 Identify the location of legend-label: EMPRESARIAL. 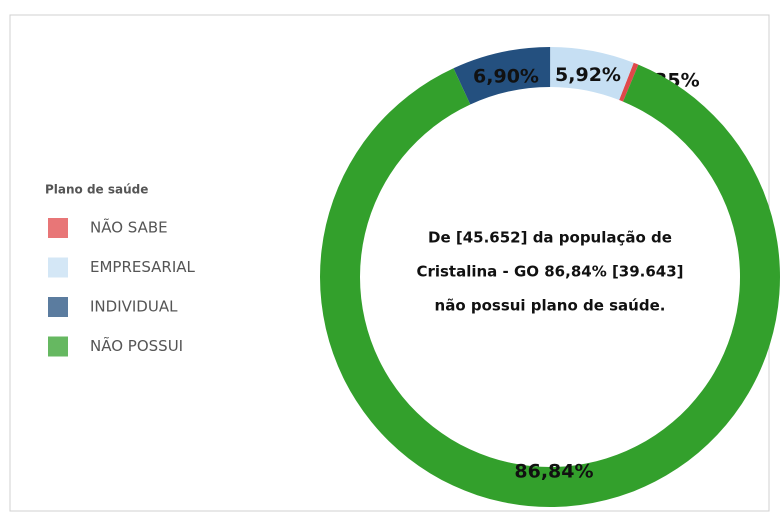
(143, 267).